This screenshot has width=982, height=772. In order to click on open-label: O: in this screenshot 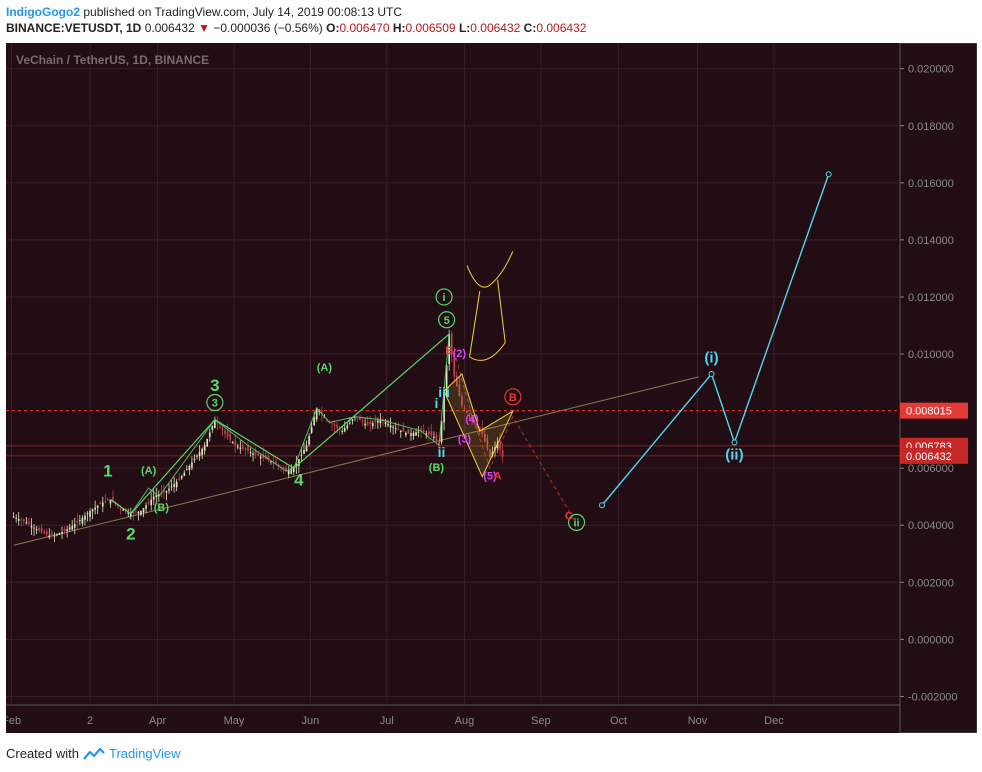, I will do `click(333, 28)`.